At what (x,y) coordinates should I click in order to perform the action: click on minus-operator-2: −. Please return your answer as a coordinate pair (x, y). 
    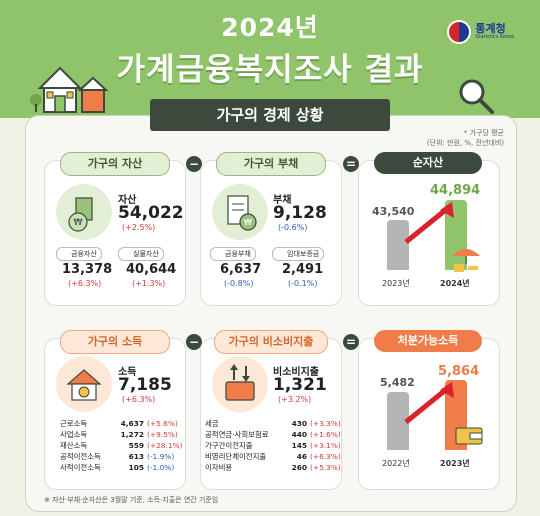
    Looking at the image, I should click on (194, 342).